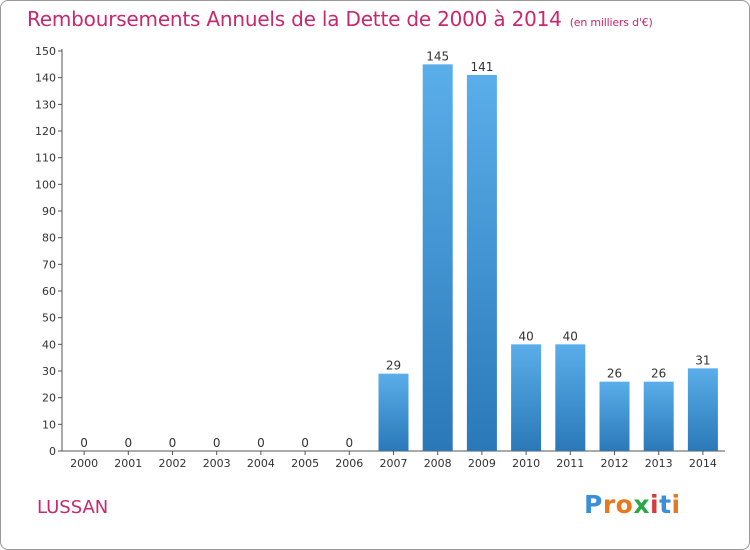 Image resolution: width=750 pixels, height=550 pixels. What do you see at coordinates (641, 504) in the screenshot?
I see `logo-letter: x` at bounding box center [641, 504].